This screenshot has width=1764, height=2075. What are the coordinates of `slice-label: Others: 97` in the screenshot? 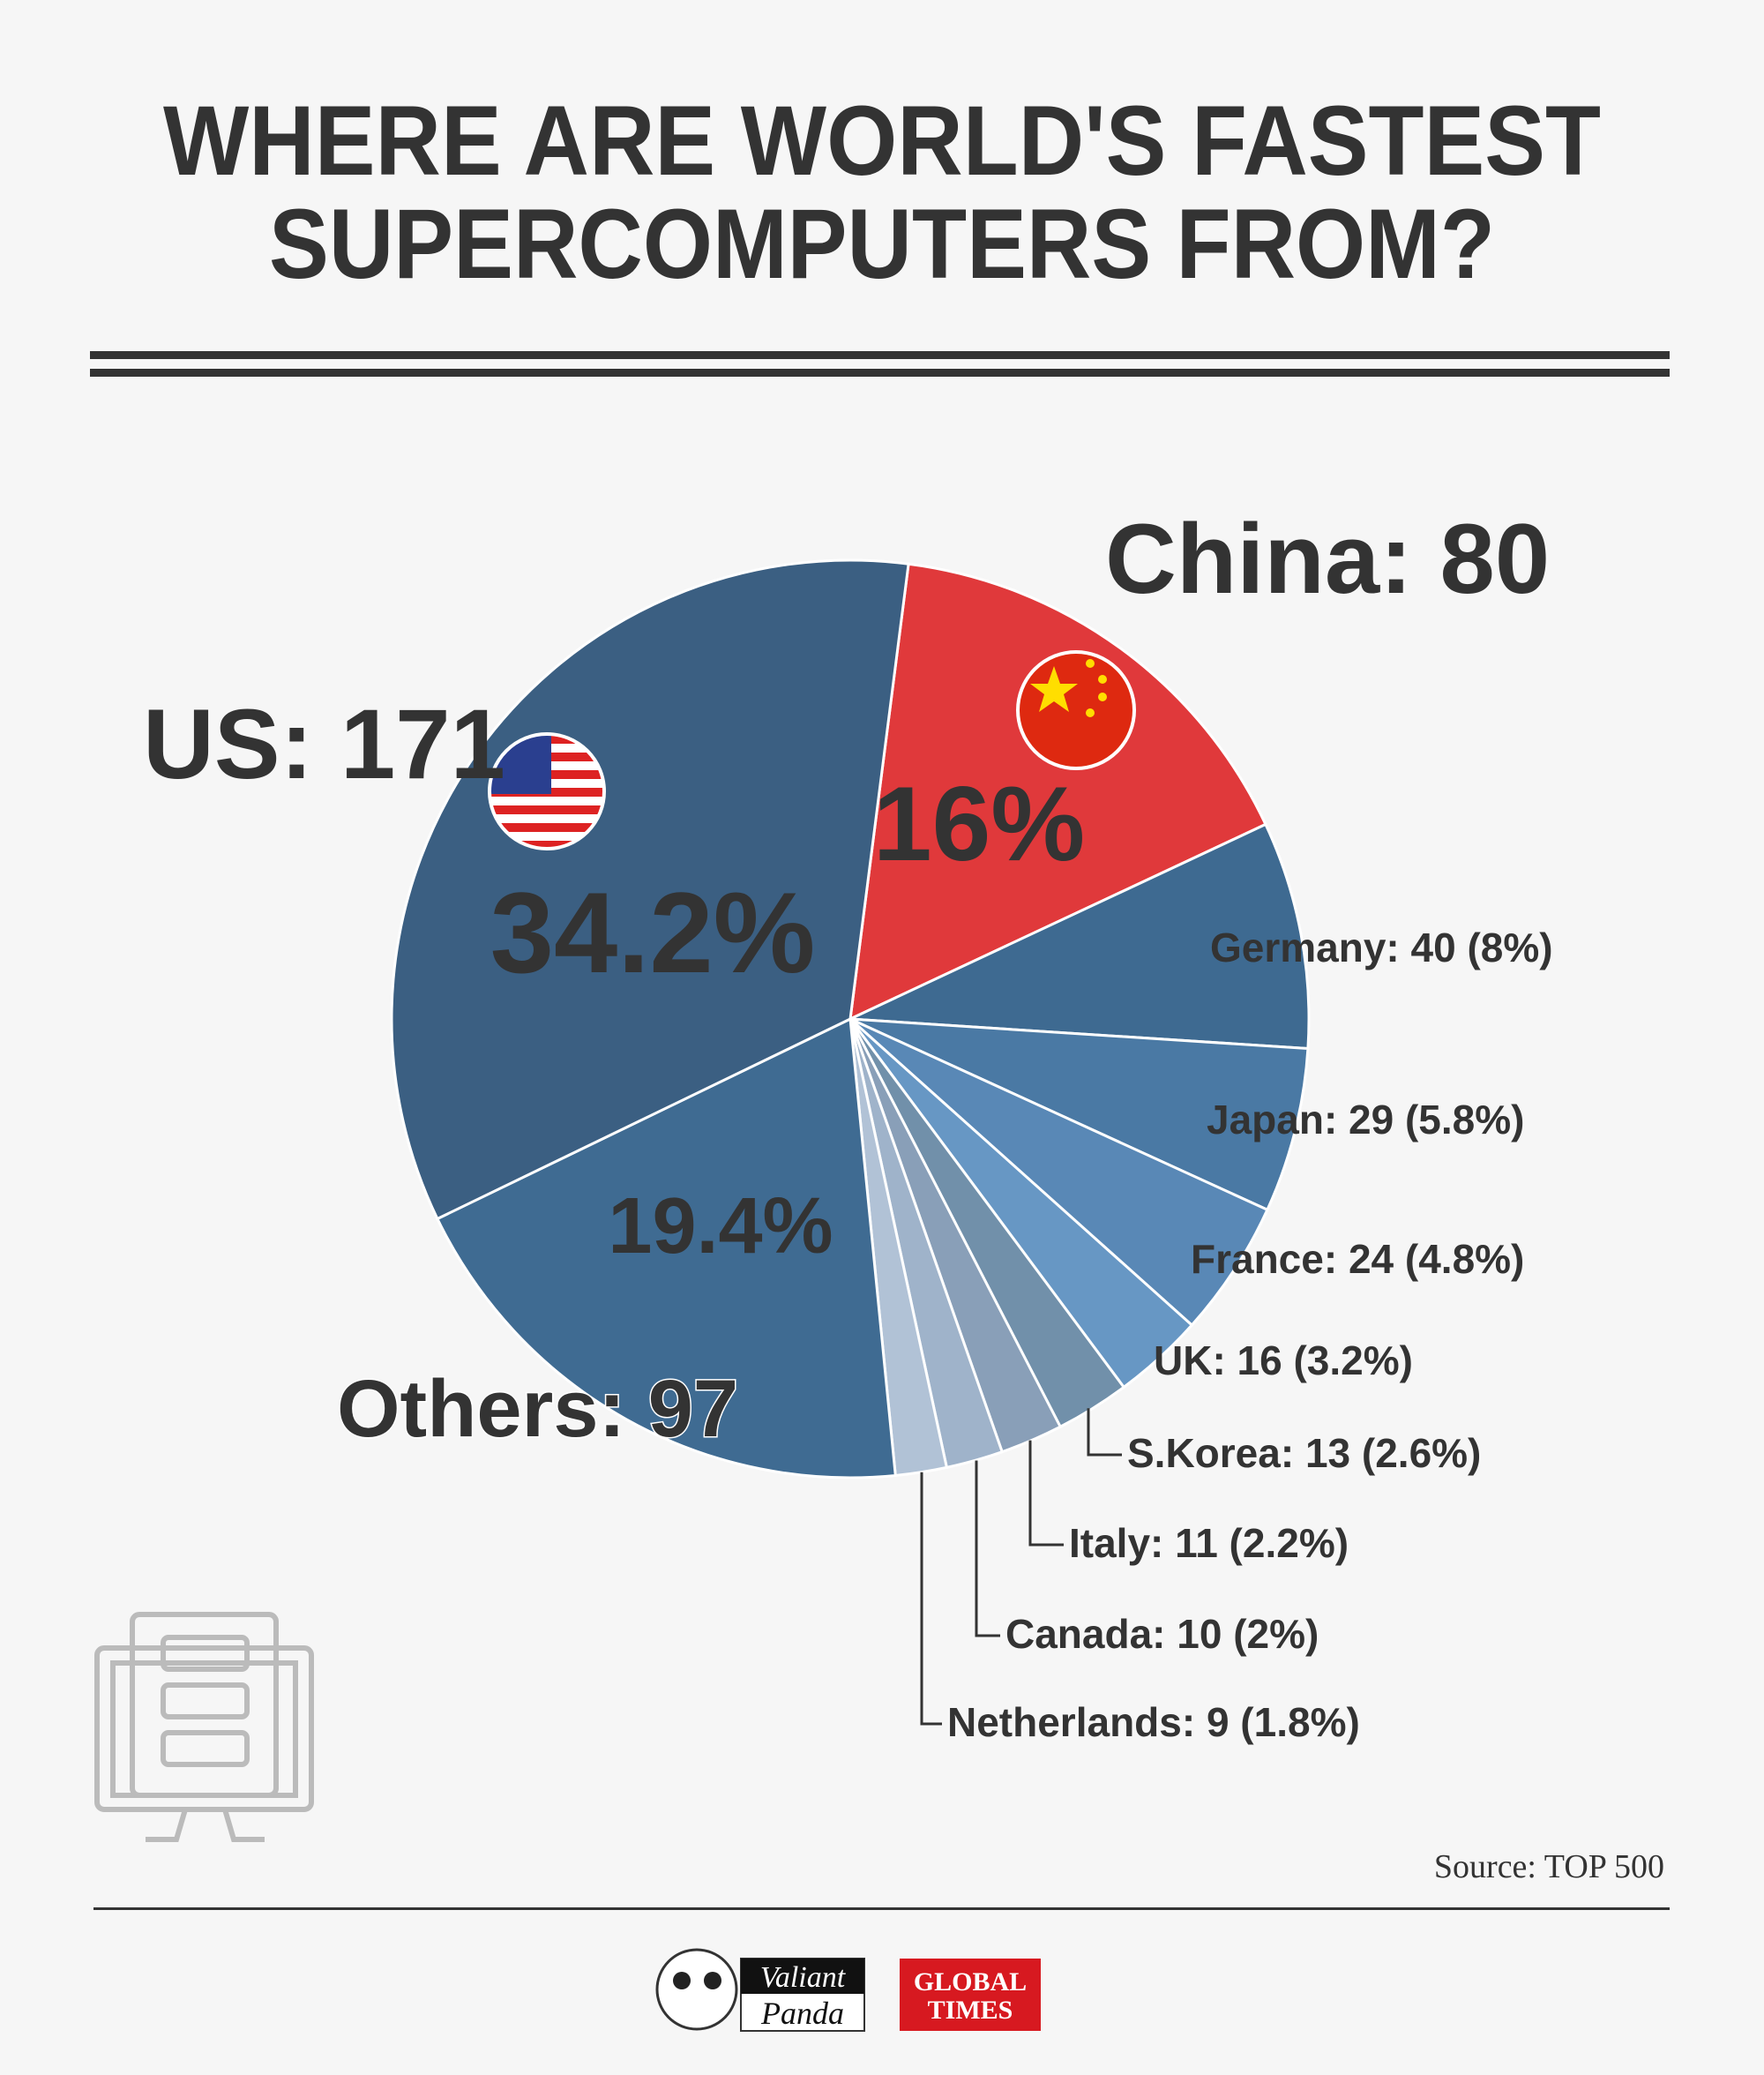 It's located at (537, 1409).